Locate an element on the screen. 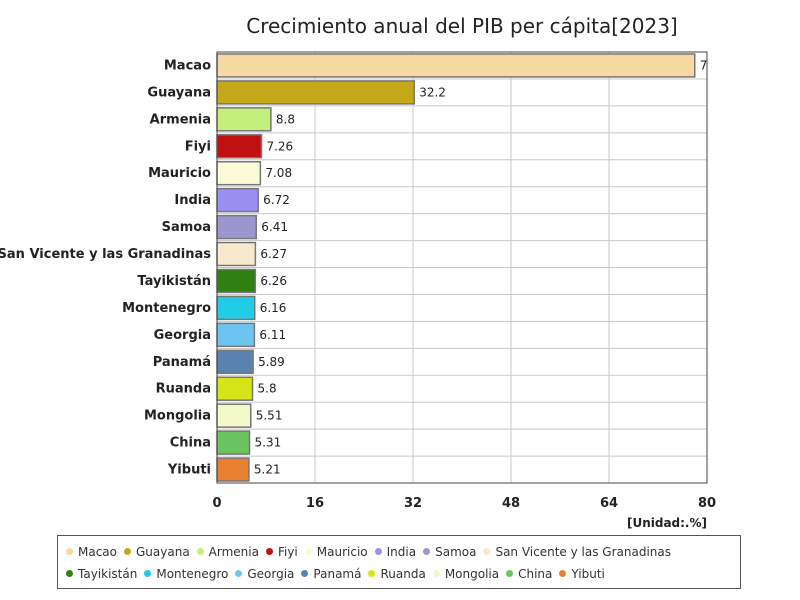 This screenshot has height=600, width=800. value-label: 6.11 is located at coordinates (272, 335).